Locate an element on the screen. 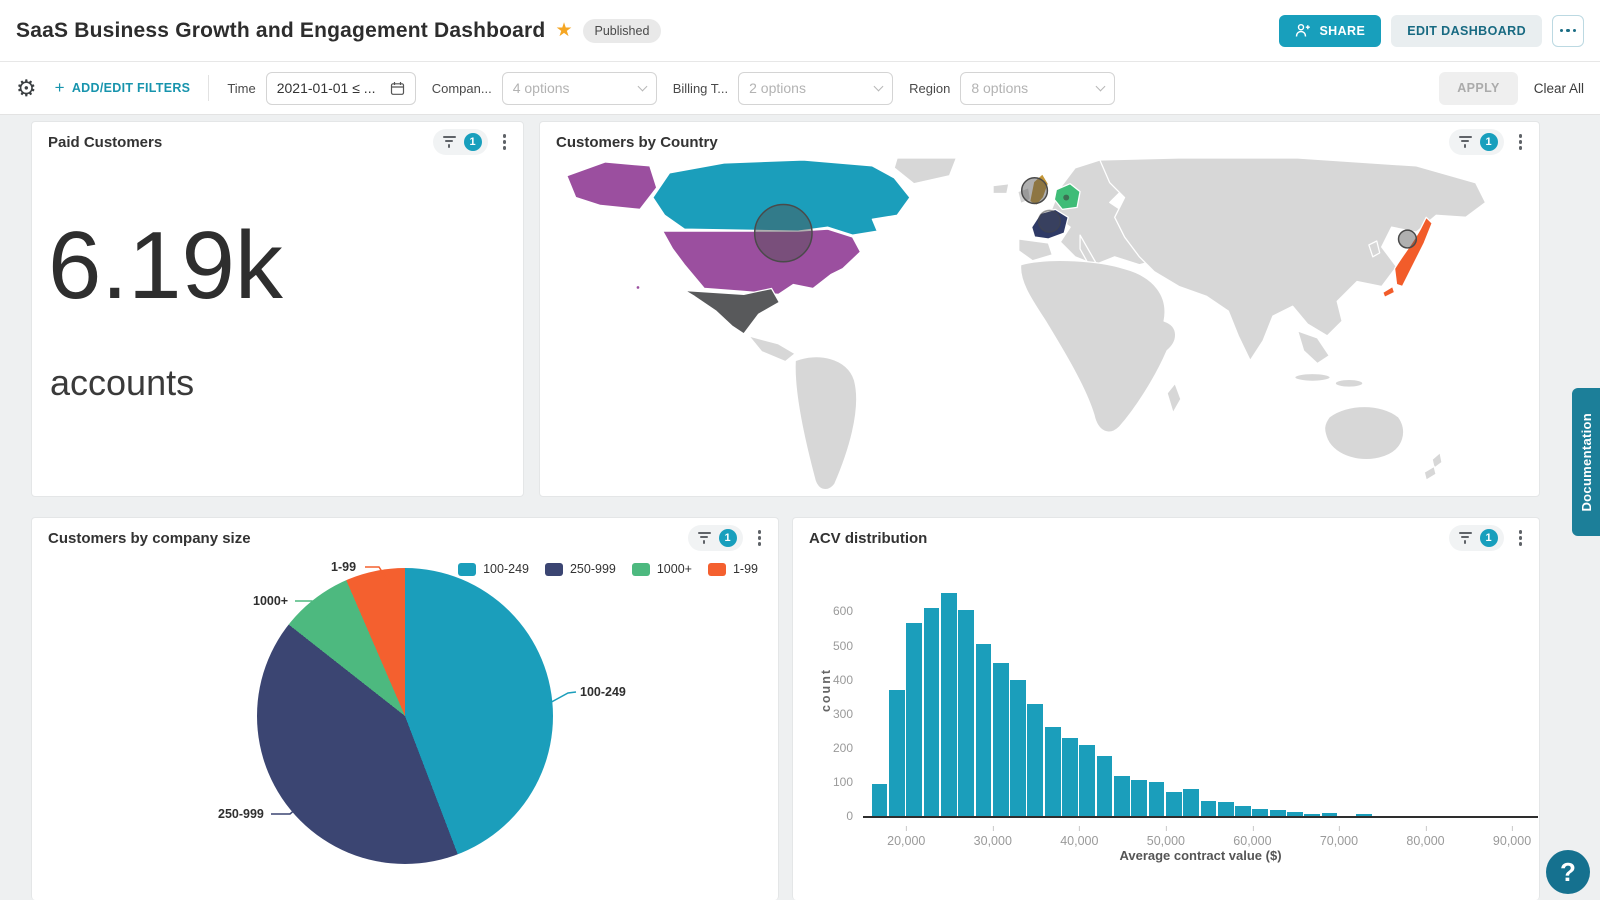 The width and height of the screenshot is (1600, 900). billing-filter-value: 2 options is located at coordinates (777, 88).